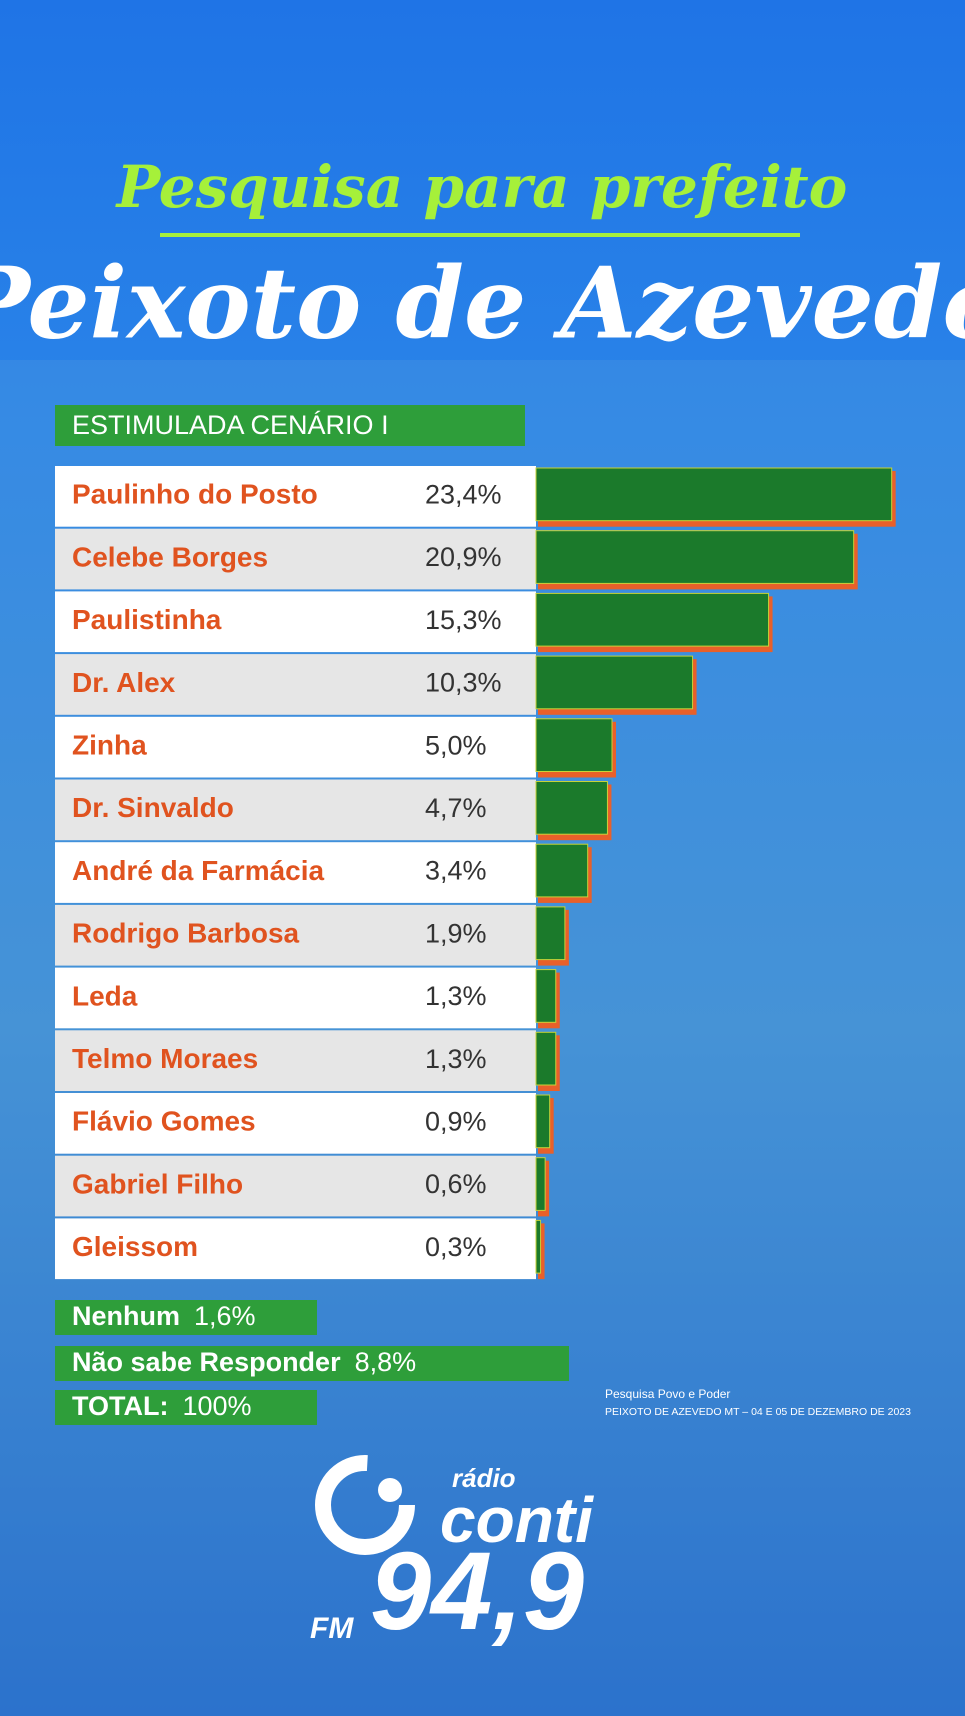 Image resolution: width=965 pixels, height=1716 pixels. I want to click on bar-shadow, so click(541, 1251).